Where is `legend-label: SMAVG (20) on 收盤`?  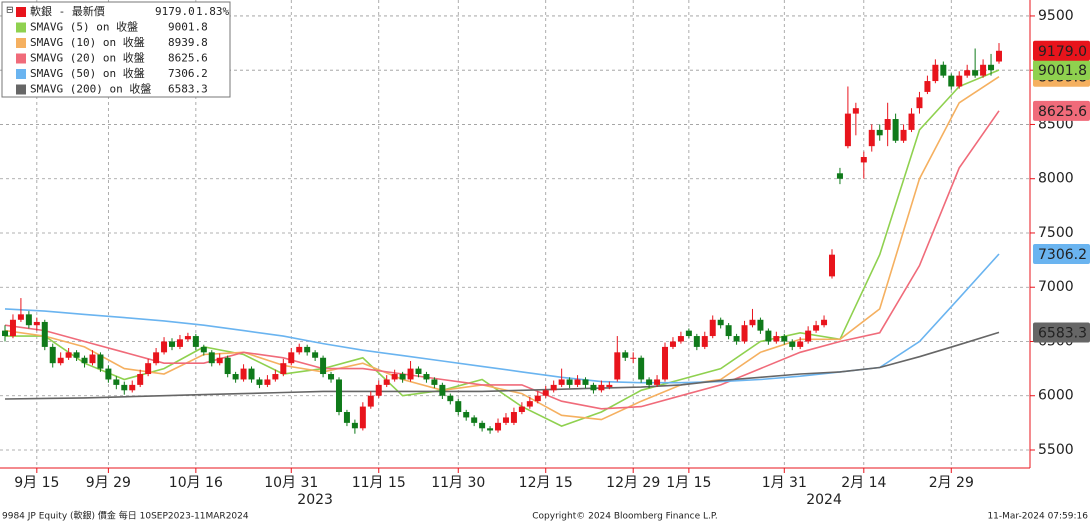
legend-label: SMAVG (20) on 收盤 is located at coordinates (87, 58).